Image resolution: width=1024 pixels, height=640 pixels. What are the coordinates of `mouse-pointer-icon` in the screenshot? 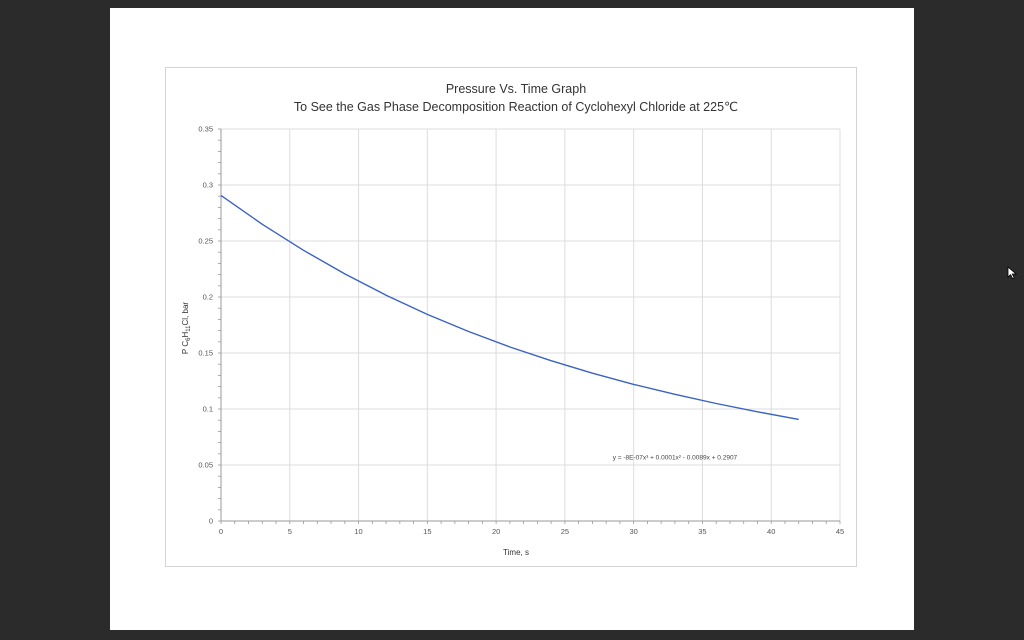 It's located at (1012, 273).